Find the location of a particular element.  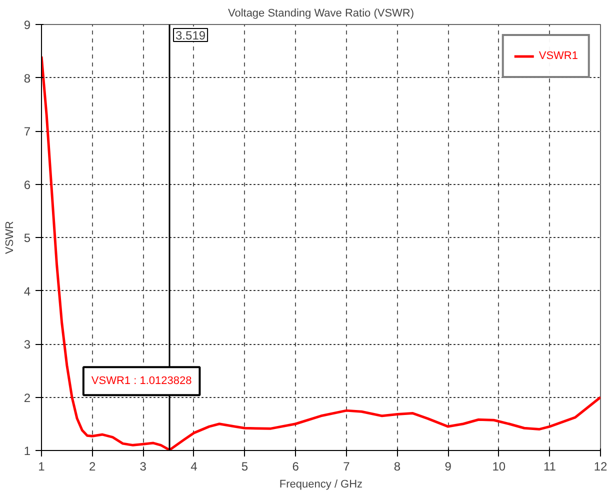

y-tick-label: 5 is located at coordinates (27, 238).